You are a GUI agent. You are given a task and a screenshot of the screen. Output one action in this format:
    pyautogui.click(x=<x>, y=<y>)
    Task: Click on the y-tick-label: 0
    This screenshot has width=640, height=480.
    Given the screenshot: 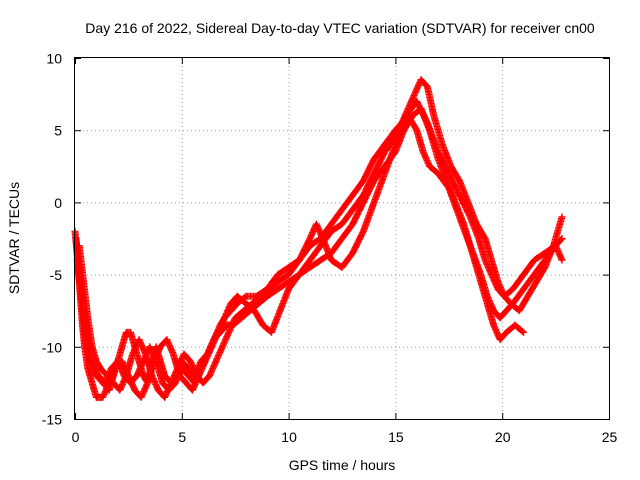 What is the action you would take?
    pyautogui.click(x=58, y=203)
    